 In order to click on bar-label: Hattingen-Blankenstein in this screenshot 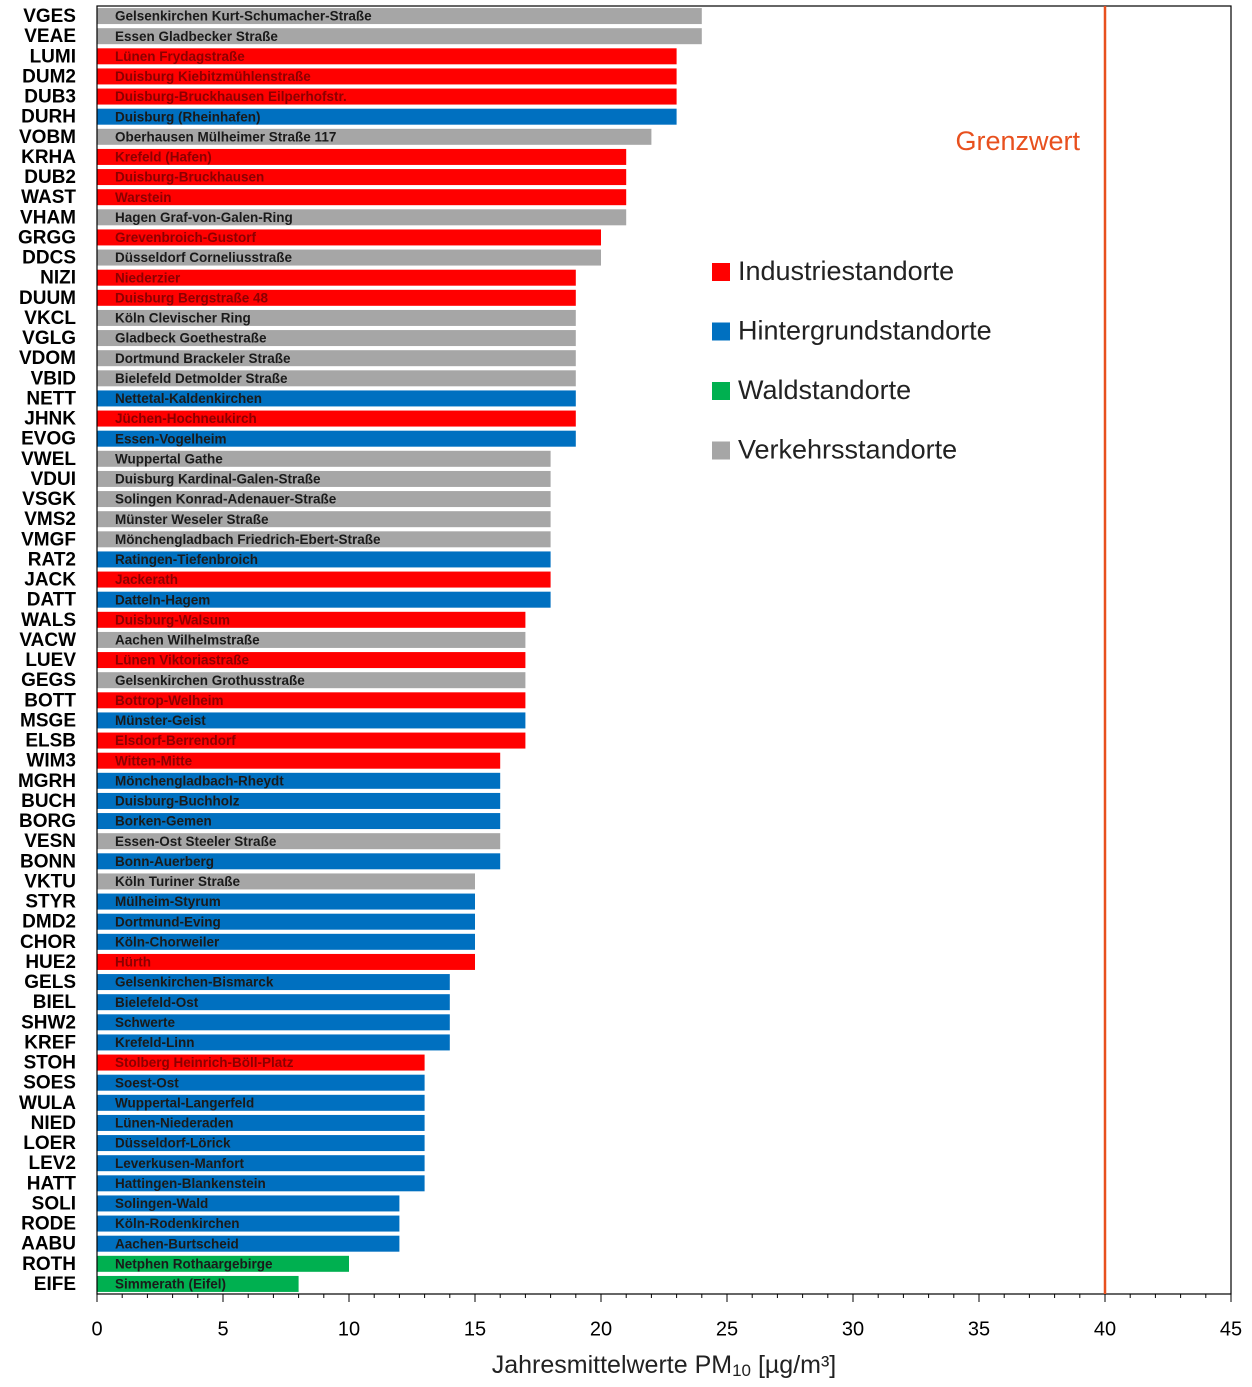, I will do `click(190, 1183)`.